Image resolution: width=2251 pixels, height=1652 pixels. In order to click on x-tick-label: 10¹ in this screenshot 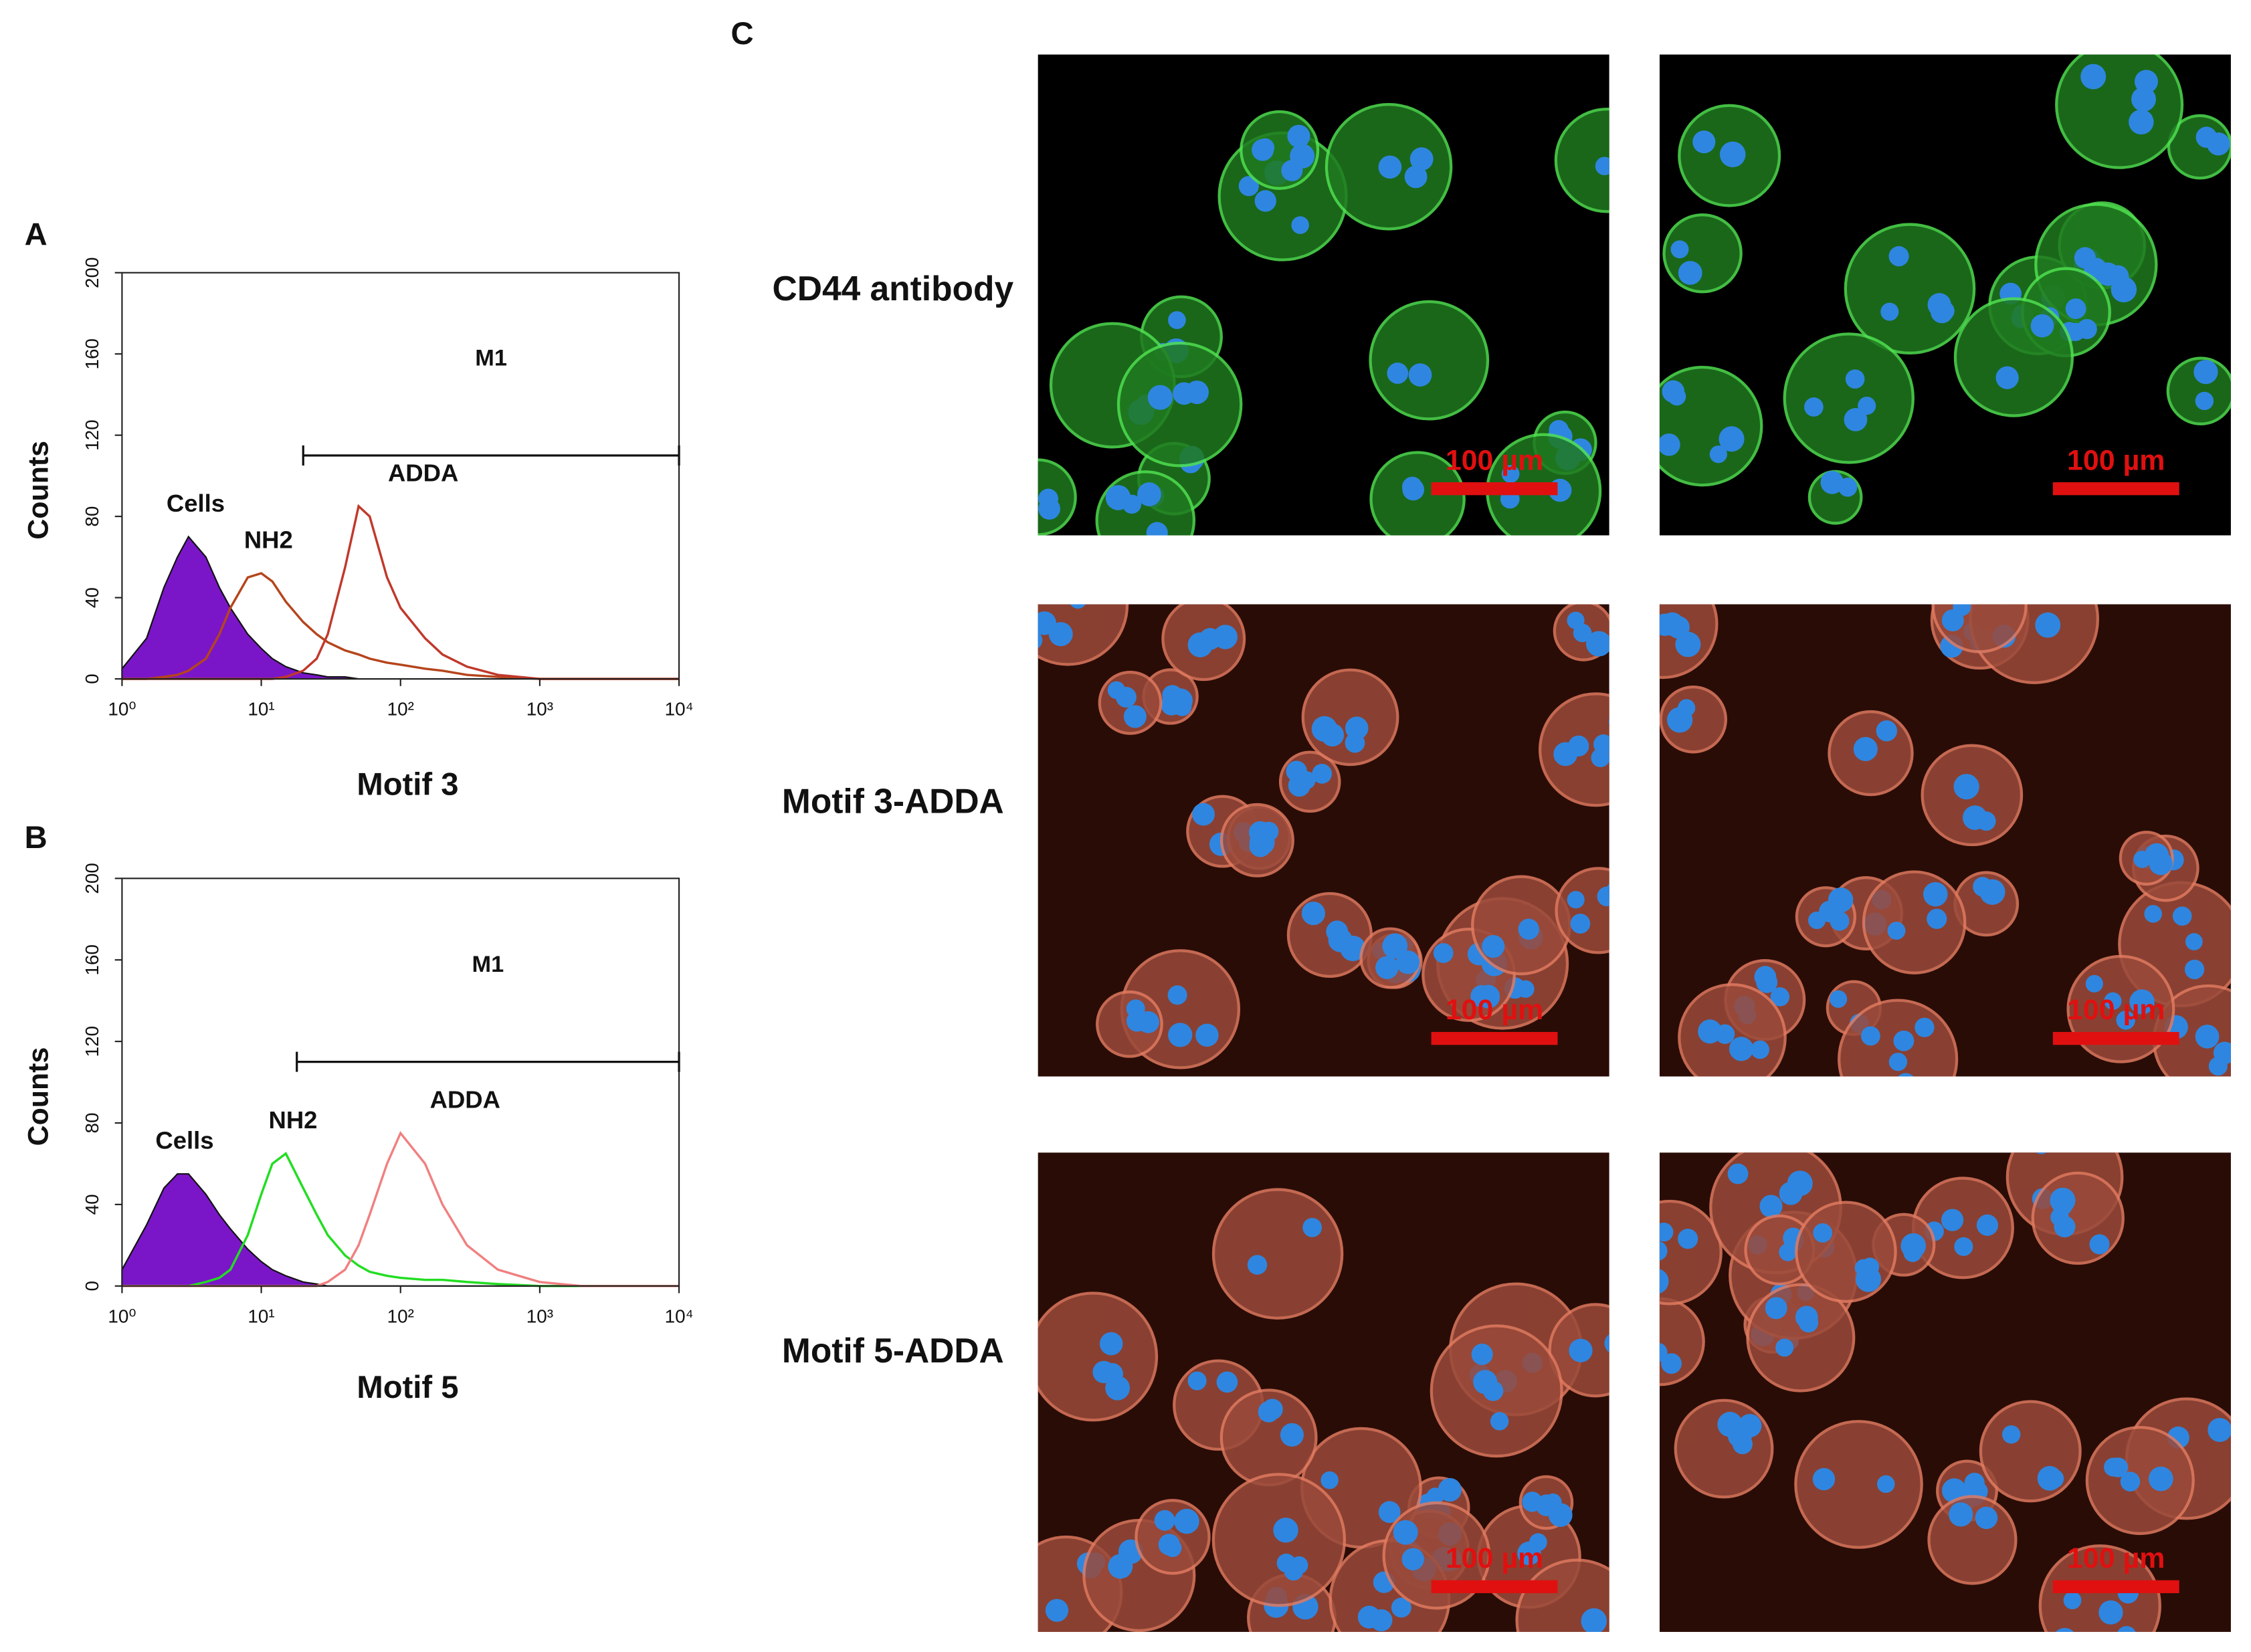, I will do `click(261, 709)`.